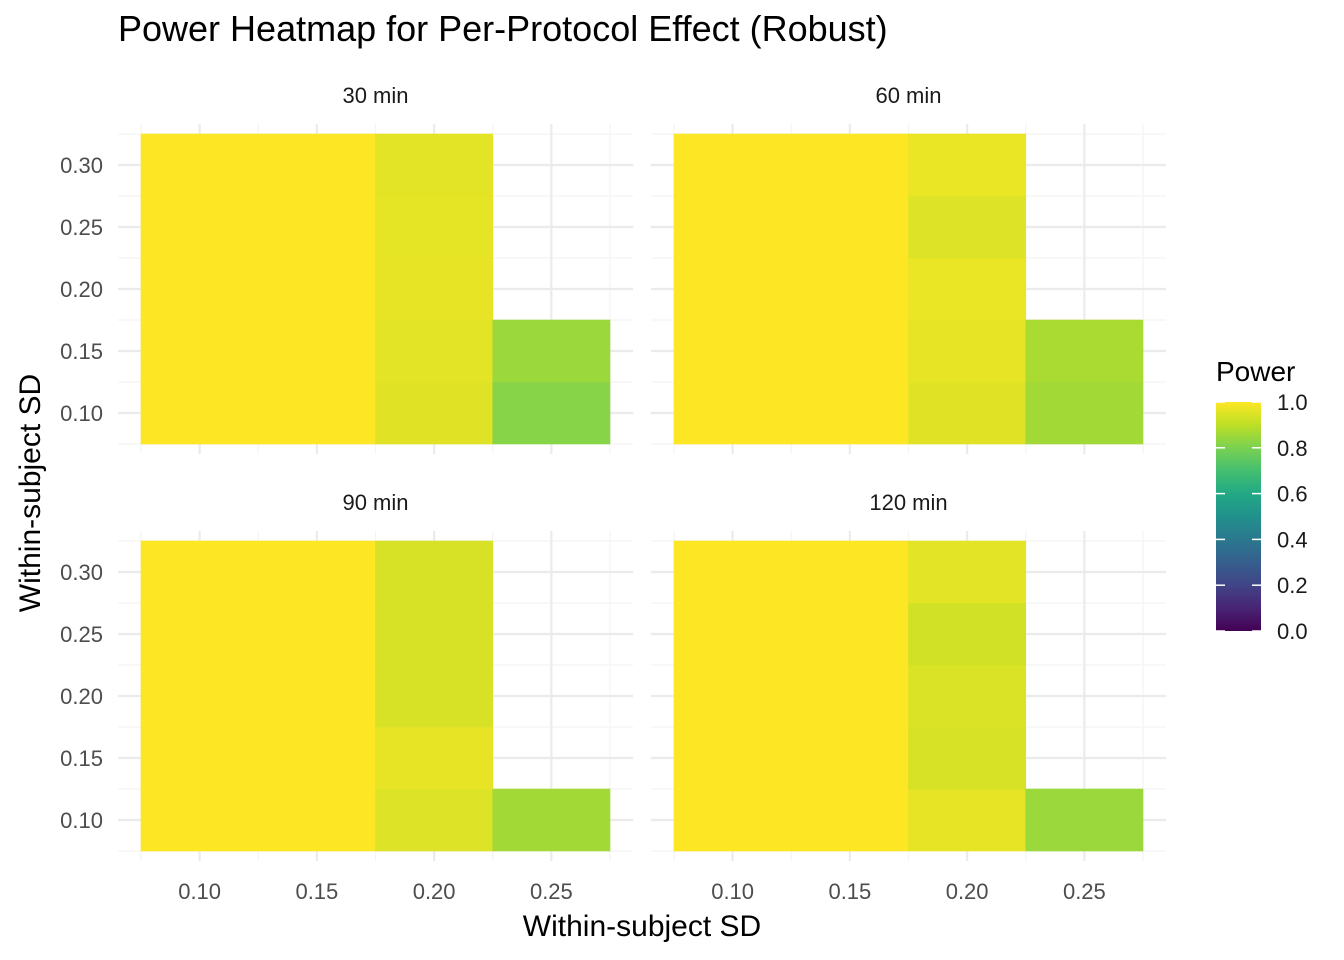 The image size is (1344, 960). I want to click on x-axis-title: Within-subject SD, so click(642, 926).